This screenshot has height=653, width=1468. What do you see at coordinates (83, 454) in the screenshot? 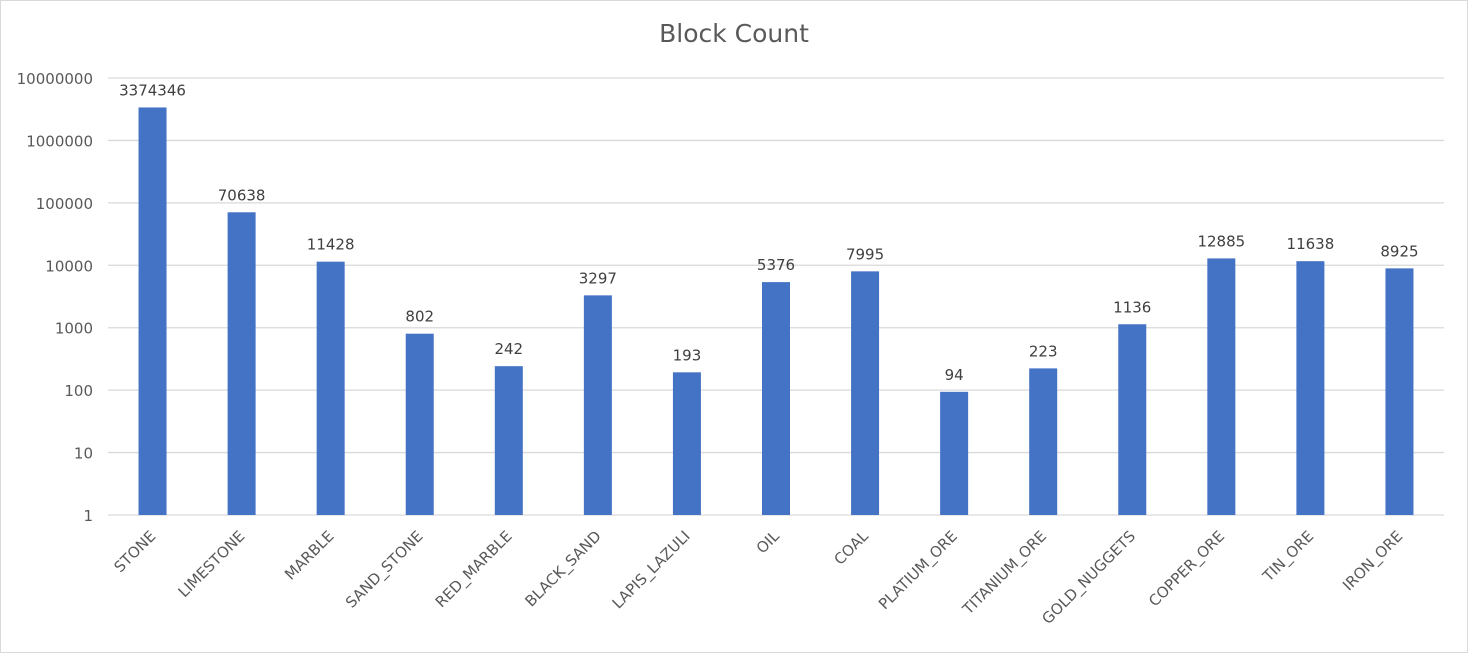
I see `y-tick-label: 10` at bounding box center [83, 454].